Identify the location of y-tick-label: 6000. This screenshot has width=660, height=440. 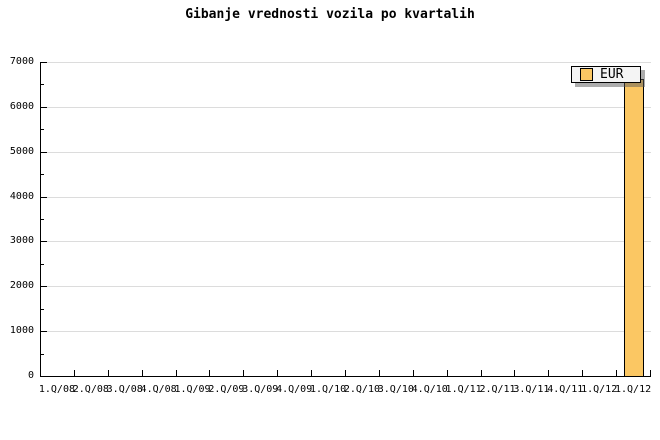
(21, 106).